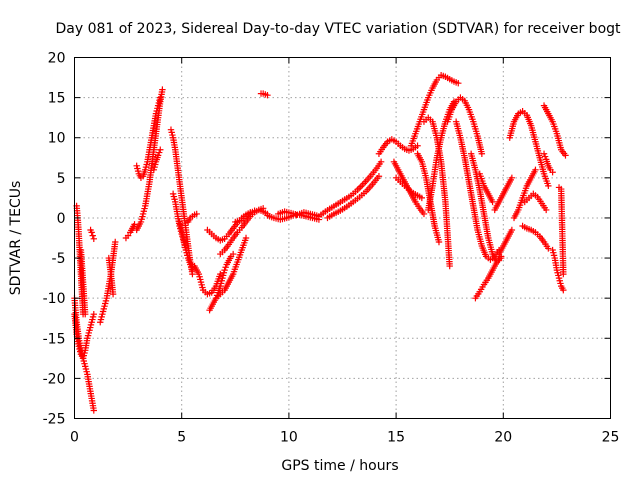 The width and height of the screenshot is (640, 480). I want to click on x-tick-label: 15, so click(396, 438).